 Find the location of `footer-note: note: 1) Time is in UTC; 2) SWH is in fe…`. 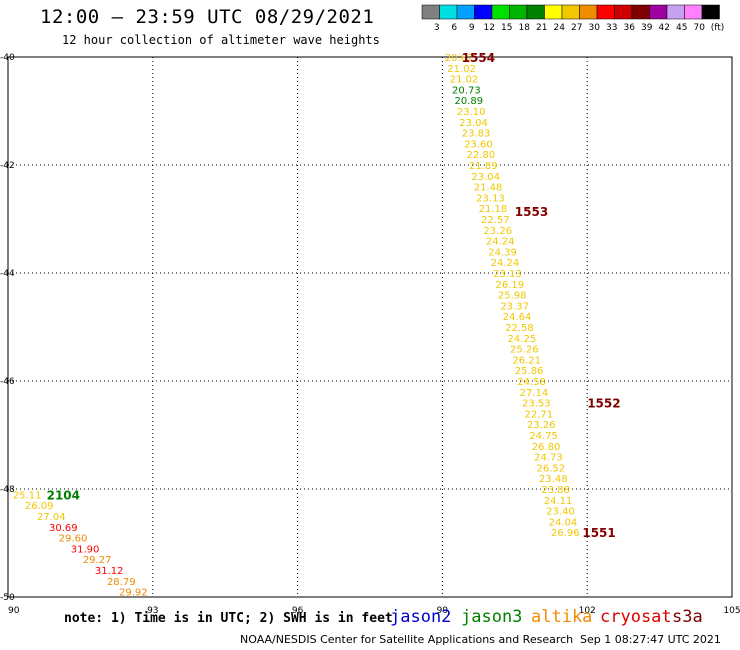

footer-note: note: 1) Time is in UTC; 2) SWH is in fe… is located at coordinates (228, 618).